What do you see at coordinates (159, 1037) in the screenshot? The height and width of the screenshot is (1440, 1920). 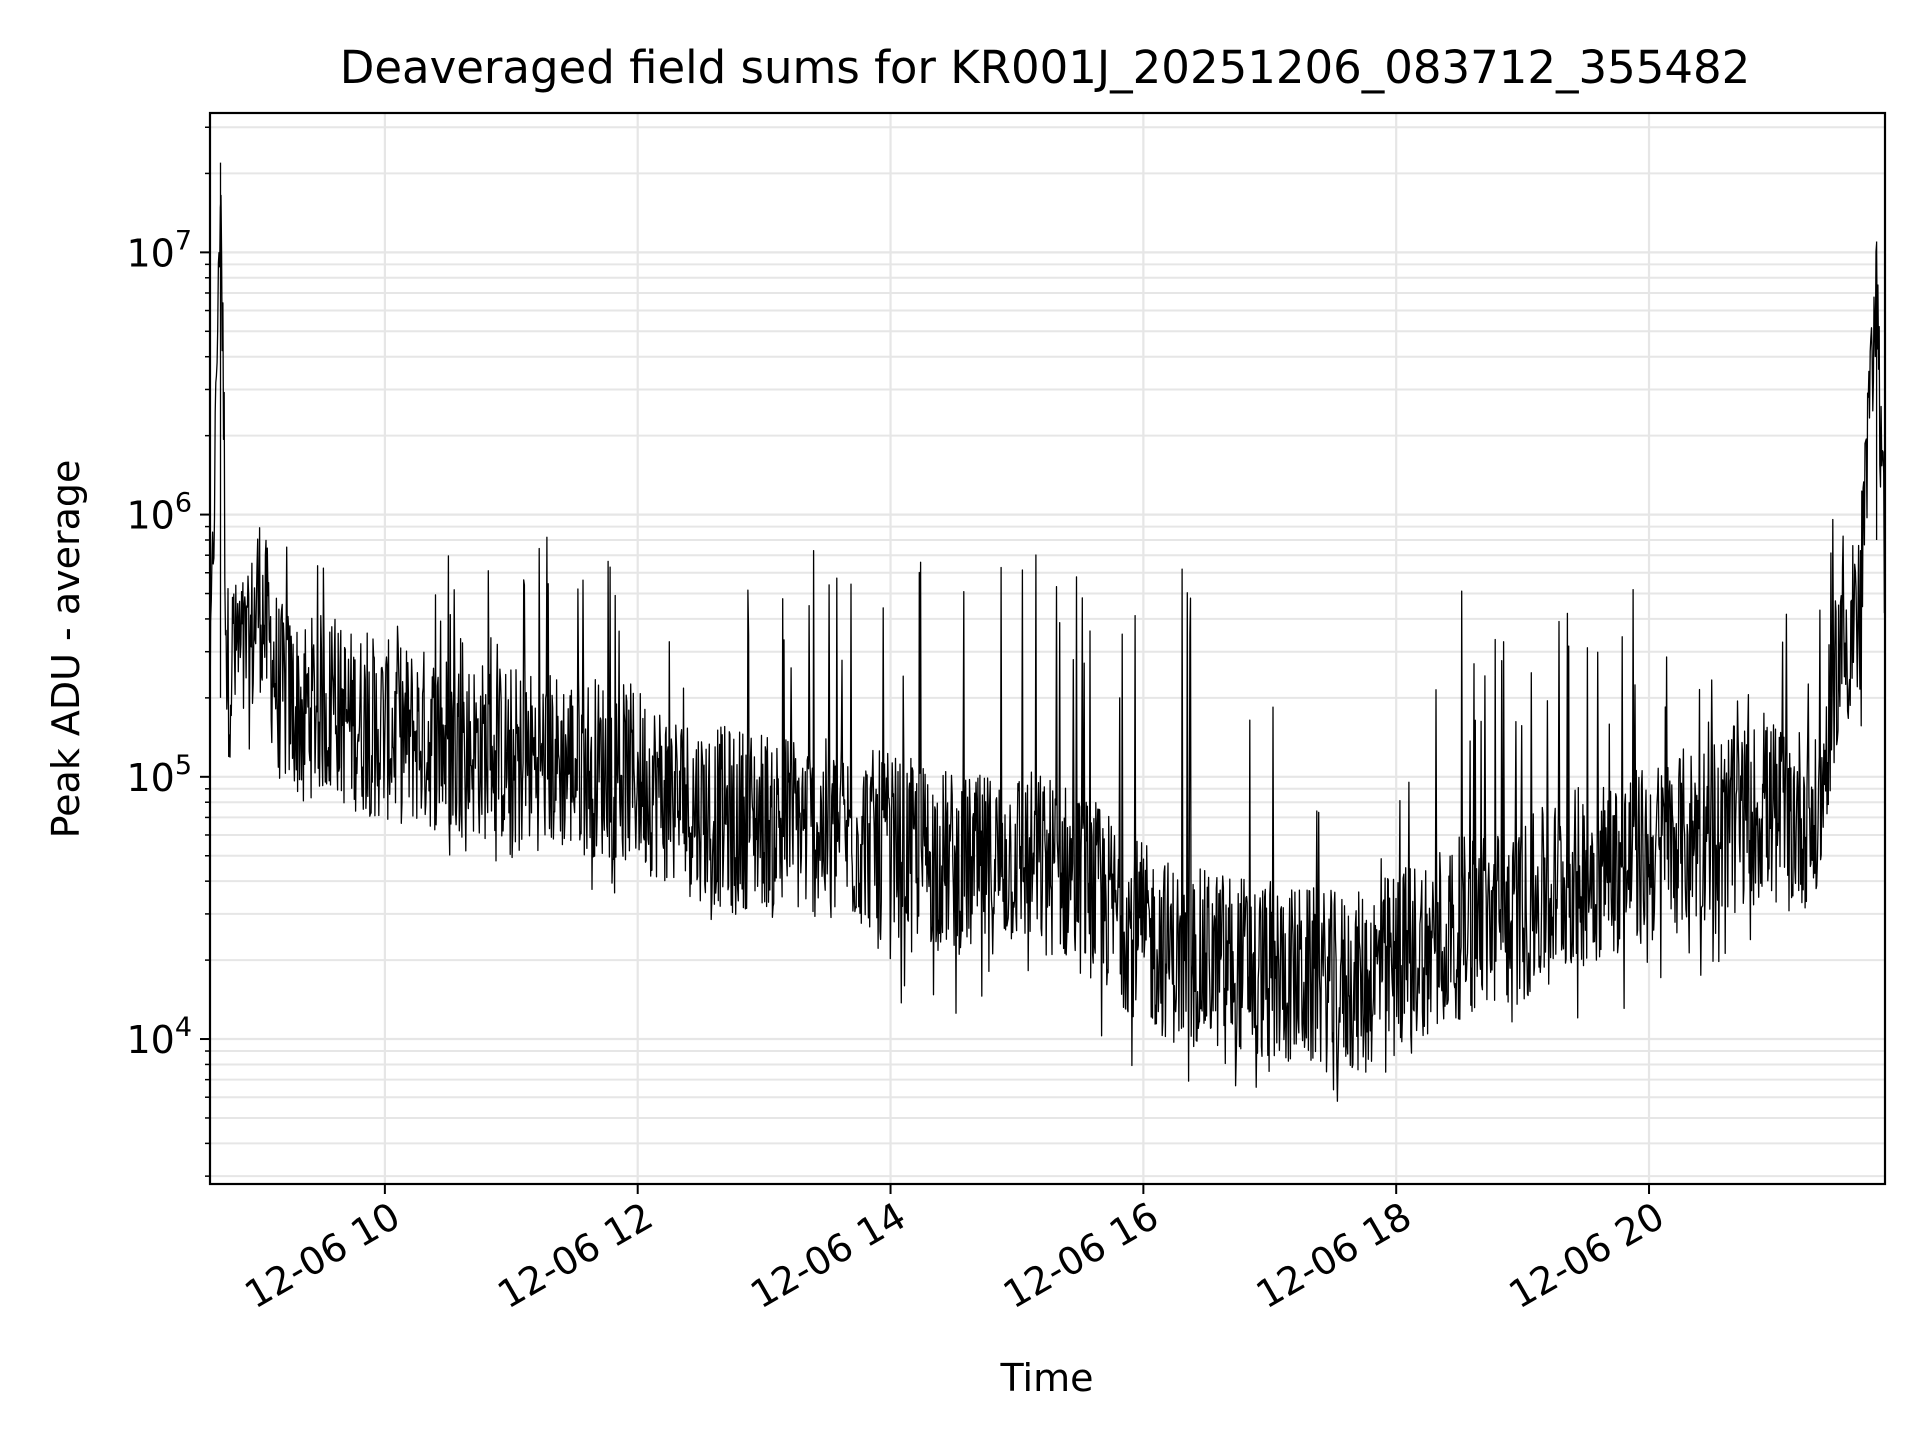 I see `y-tick-label: 104` at bounding box center [159, 1037].